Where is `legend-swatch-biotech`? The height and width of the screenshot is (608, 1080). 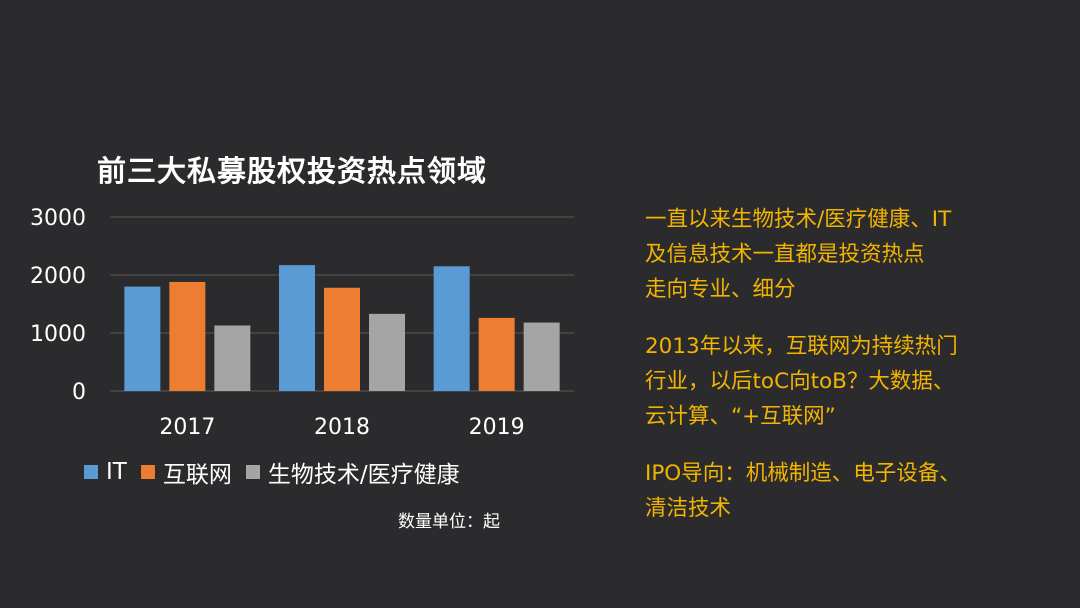 legend-swatch-biotech is located at coordinates (252, 472).